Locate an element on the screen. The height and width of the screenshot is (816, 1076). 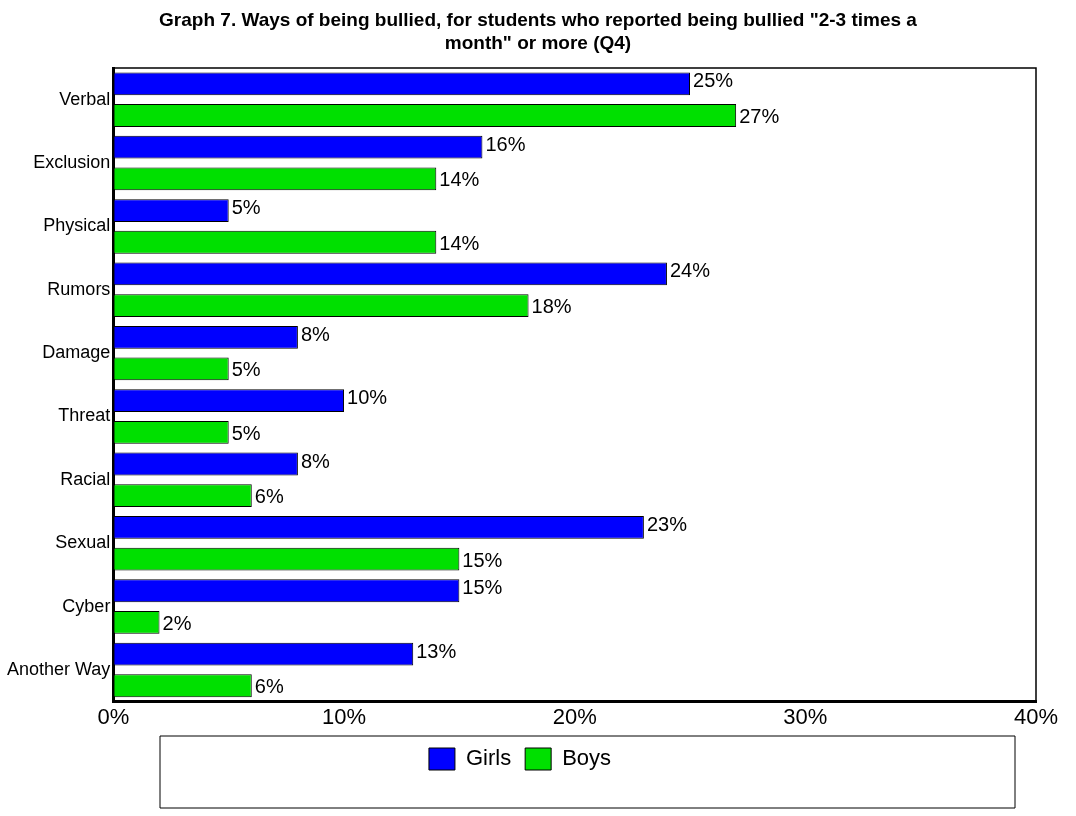
data-label: 2% is located at coordinates (177, 622).